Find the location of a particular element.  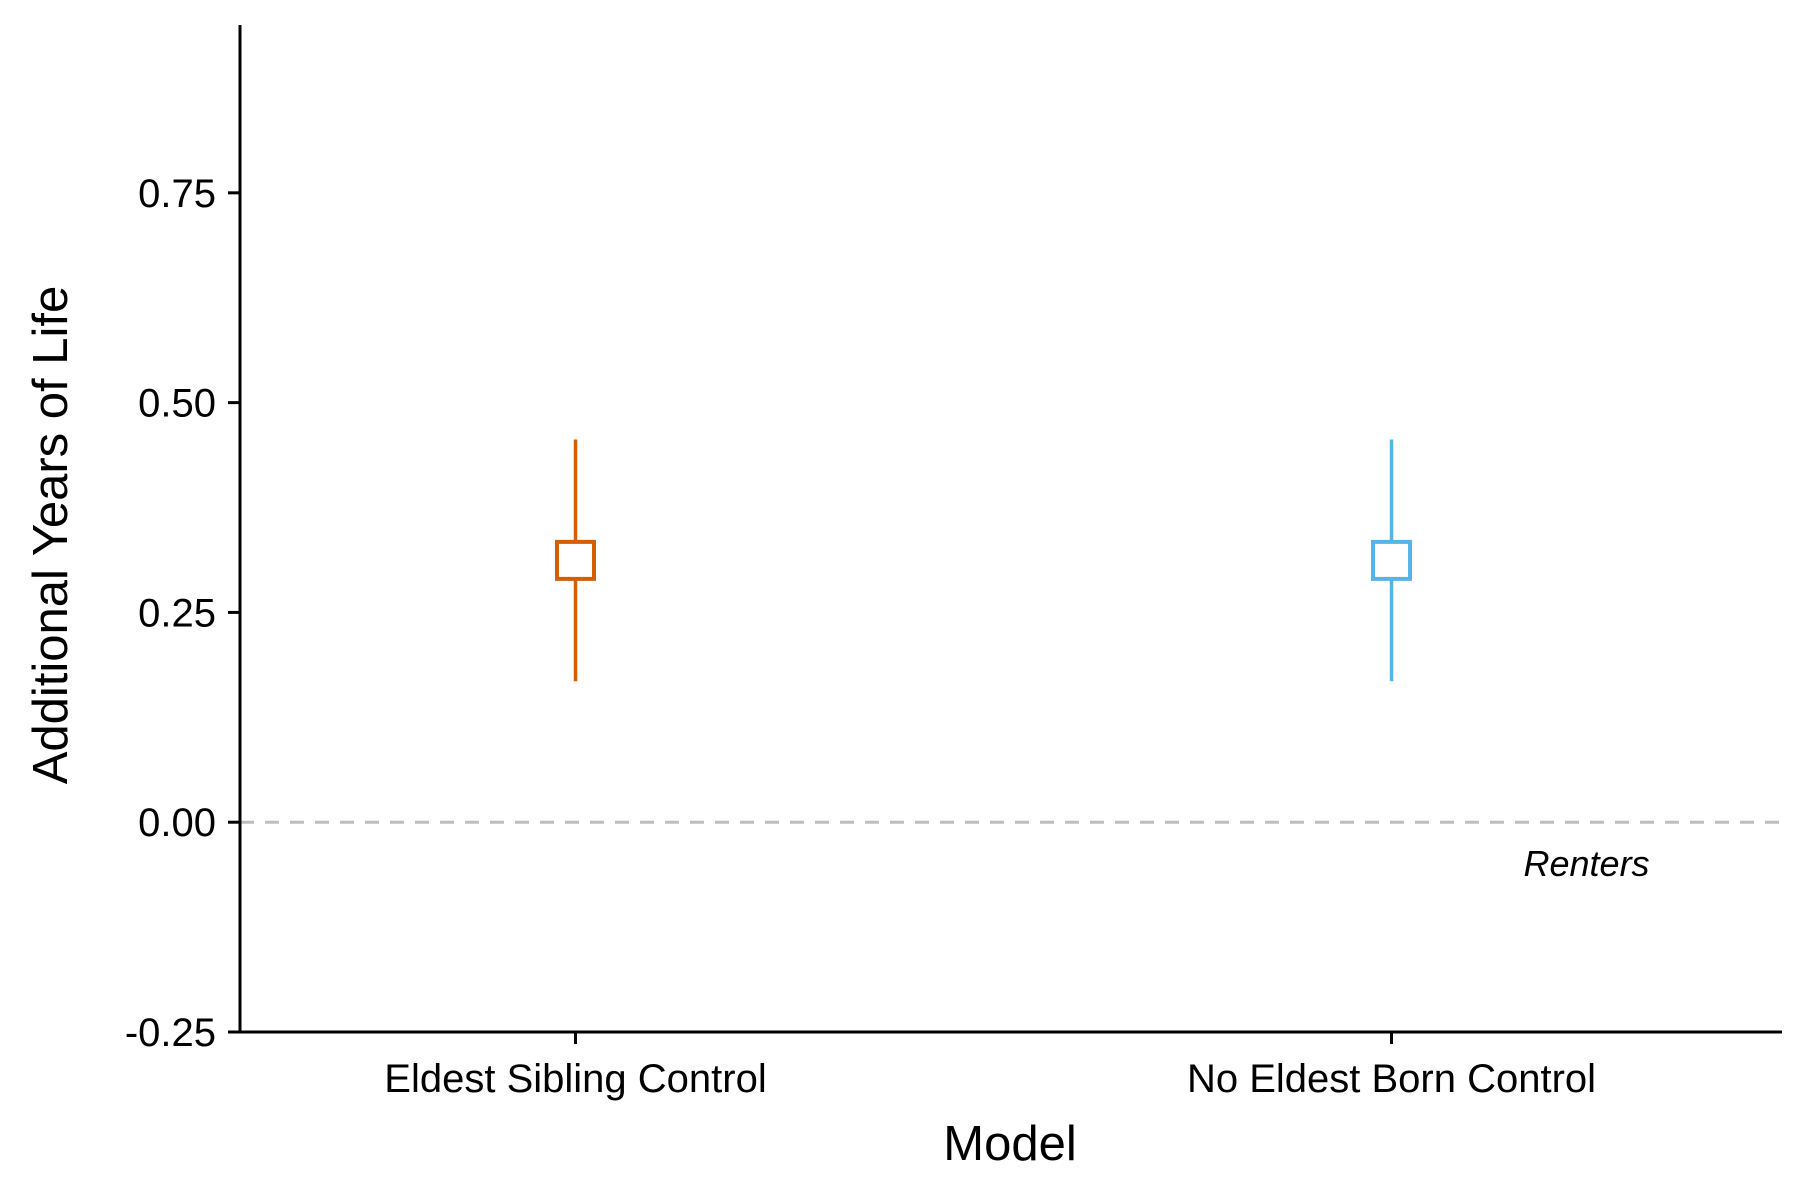

x-tick-label-2: No Eldest Born Control is located at coordinates (1391, 1079).